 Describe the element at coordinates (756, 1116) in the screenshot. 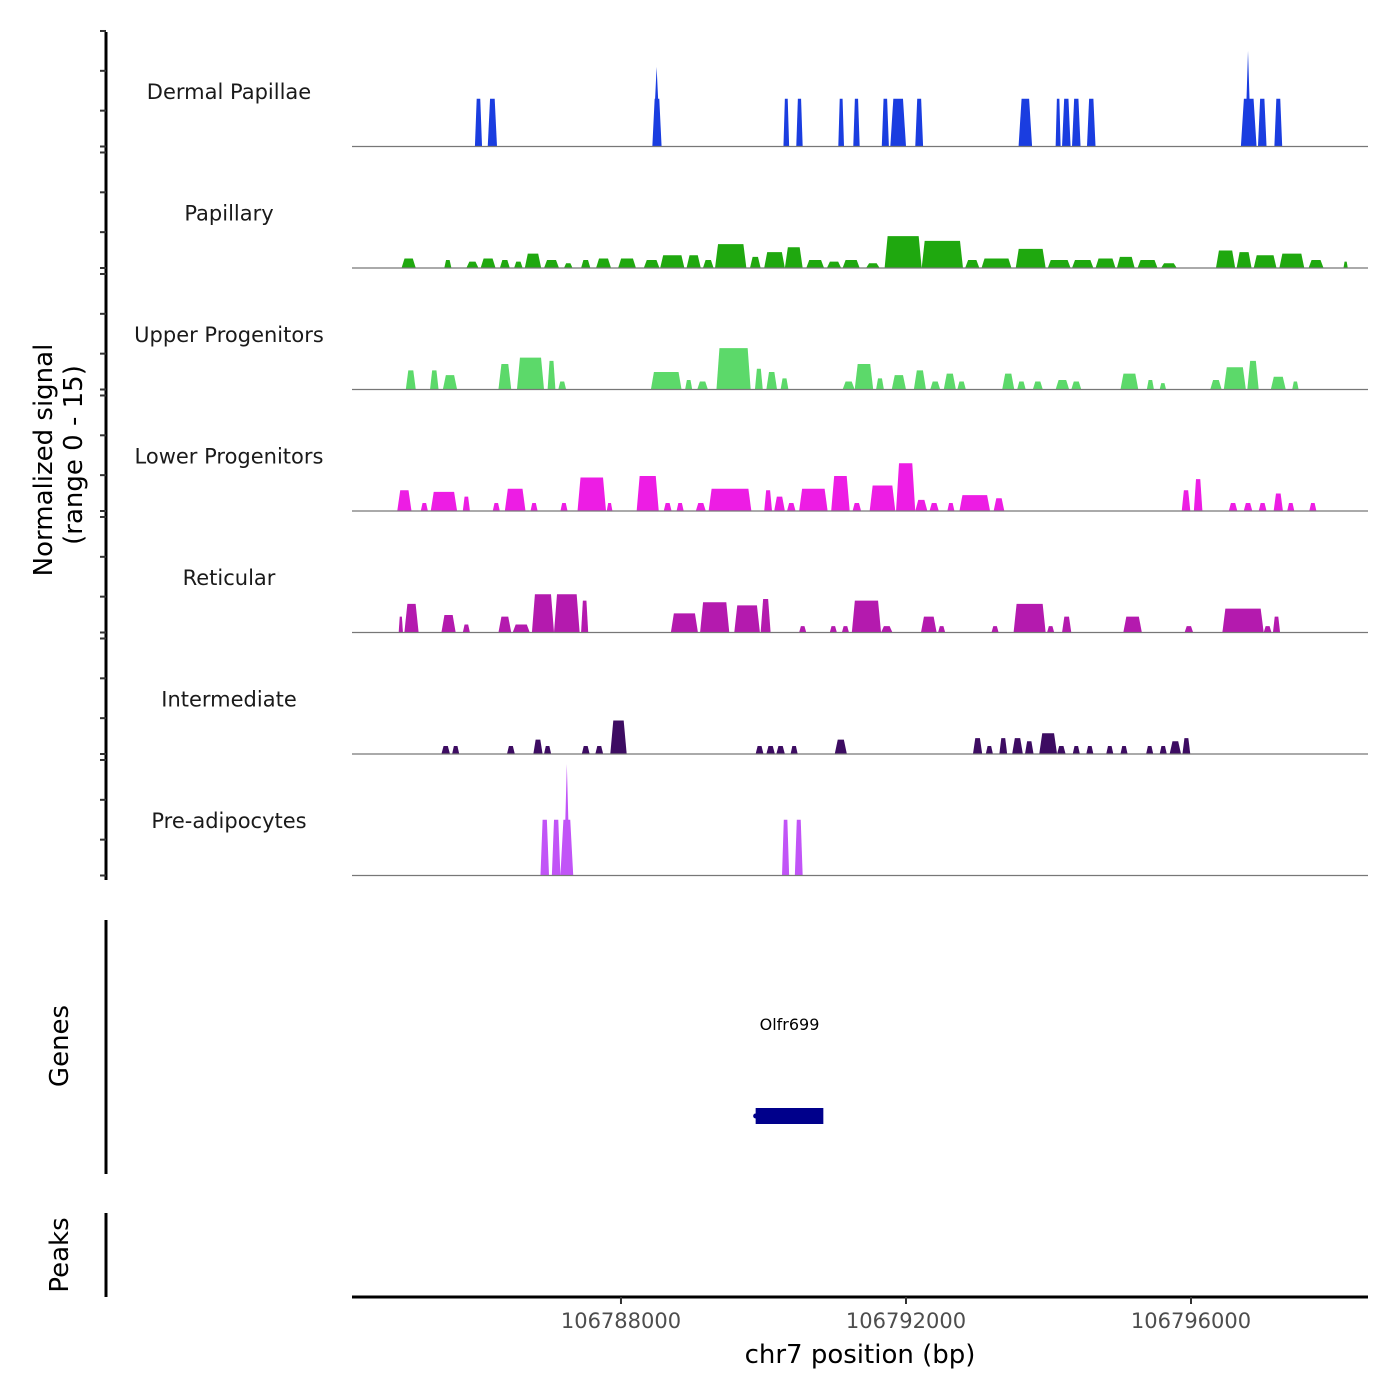

I see `gene-strand-marker` at that location.